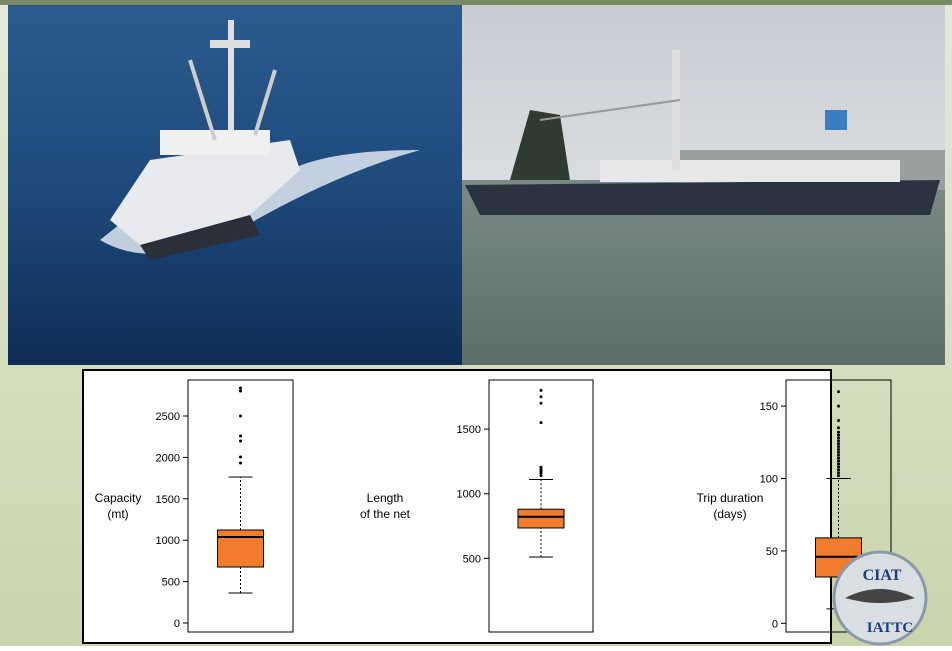 Image resolution: width=952 pixels, height=651 pixels. Describe the element at coordinates (117, 514) in the screenshot. I see `y-axis-label: (mt)` at that location.